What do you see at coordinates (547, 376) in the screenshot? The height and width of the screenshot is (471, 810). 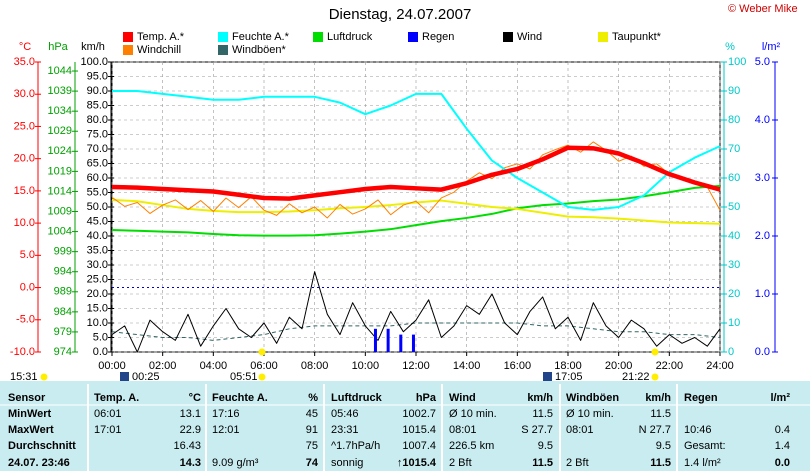 I see `moon-icon` at bounding box center [547, 376].